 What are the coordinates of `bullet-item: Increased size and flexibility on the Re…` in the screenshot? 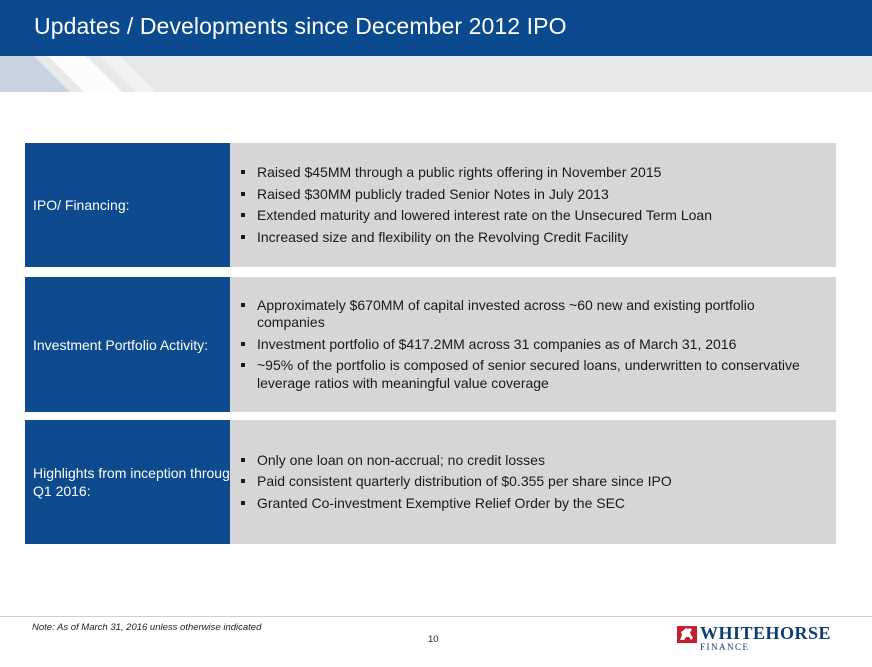 It's located at (528, 238).